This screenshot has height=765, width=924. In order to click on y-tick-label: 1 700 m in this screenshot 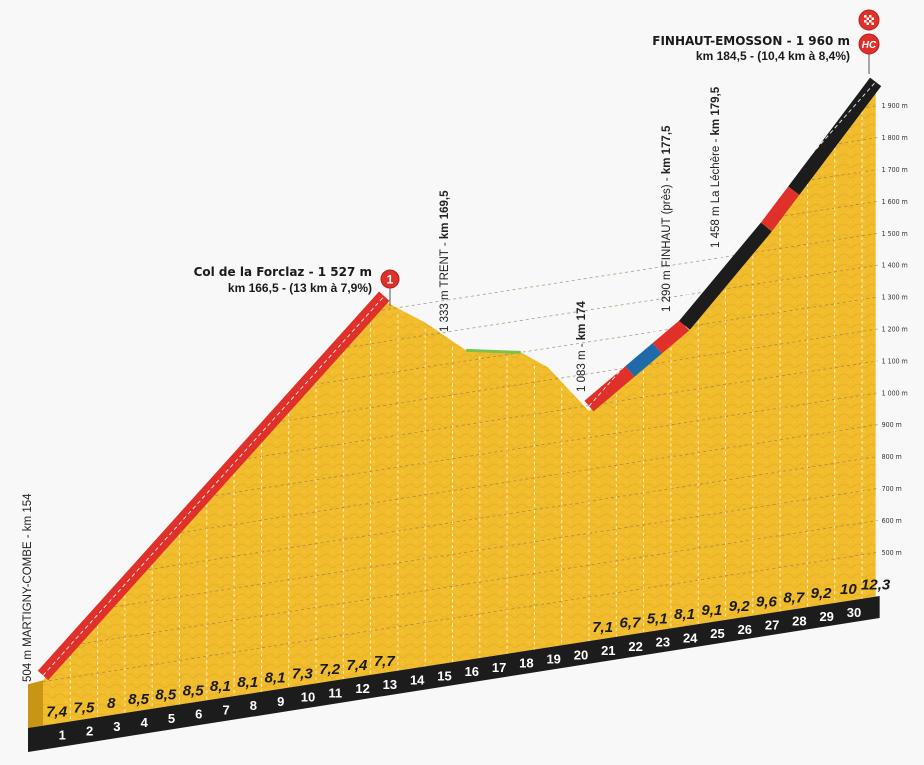, I will do `click(895, 170)`.